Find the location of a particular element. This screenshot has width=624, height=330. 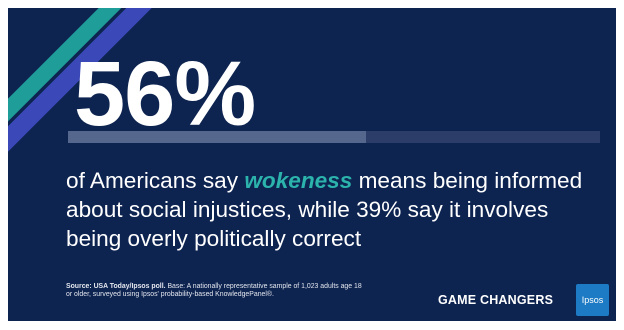

ipsos-logo: Ipsos is located at coordinates (592, 300).